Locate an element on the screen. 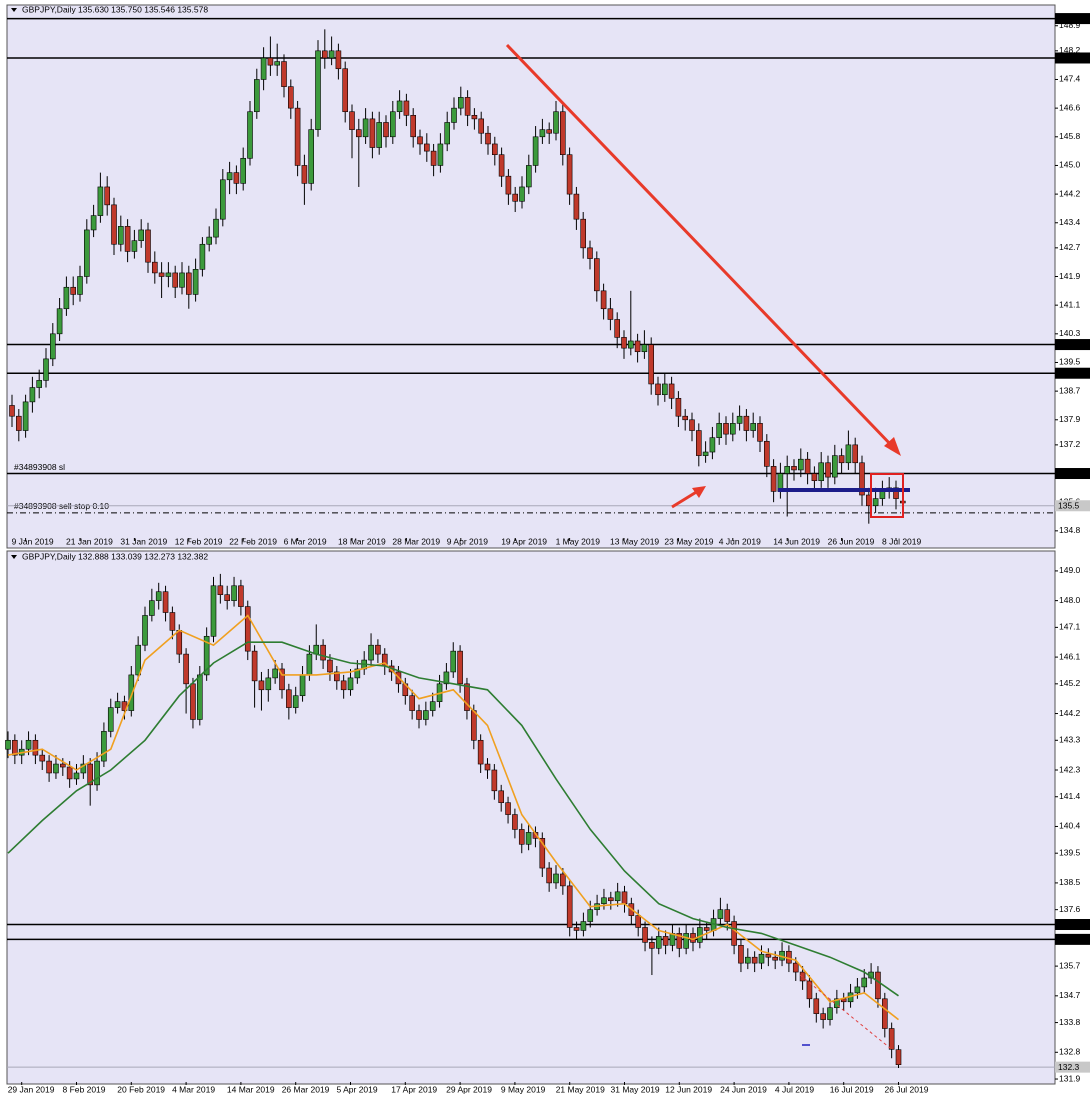 The height and width of the screenshot is (1097, 1090). y-tick-label: 142.3 is located at coordinates (1070, 769).